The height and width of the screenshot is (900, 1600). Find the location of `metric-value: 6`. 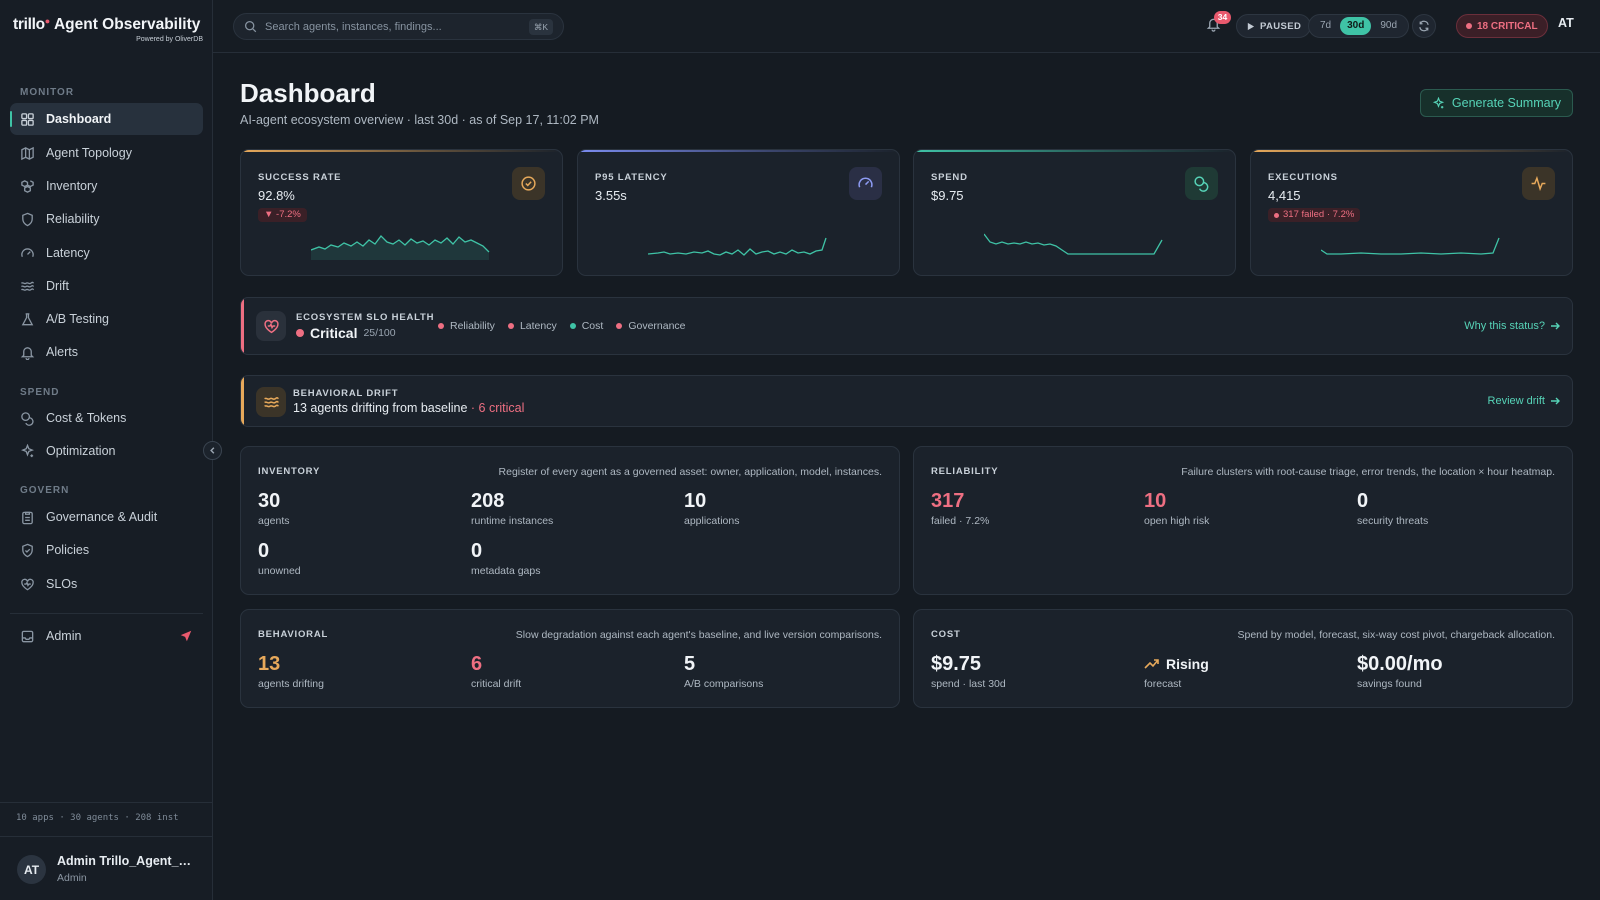

metric-value: 6 is located at coordinates (477, 664).